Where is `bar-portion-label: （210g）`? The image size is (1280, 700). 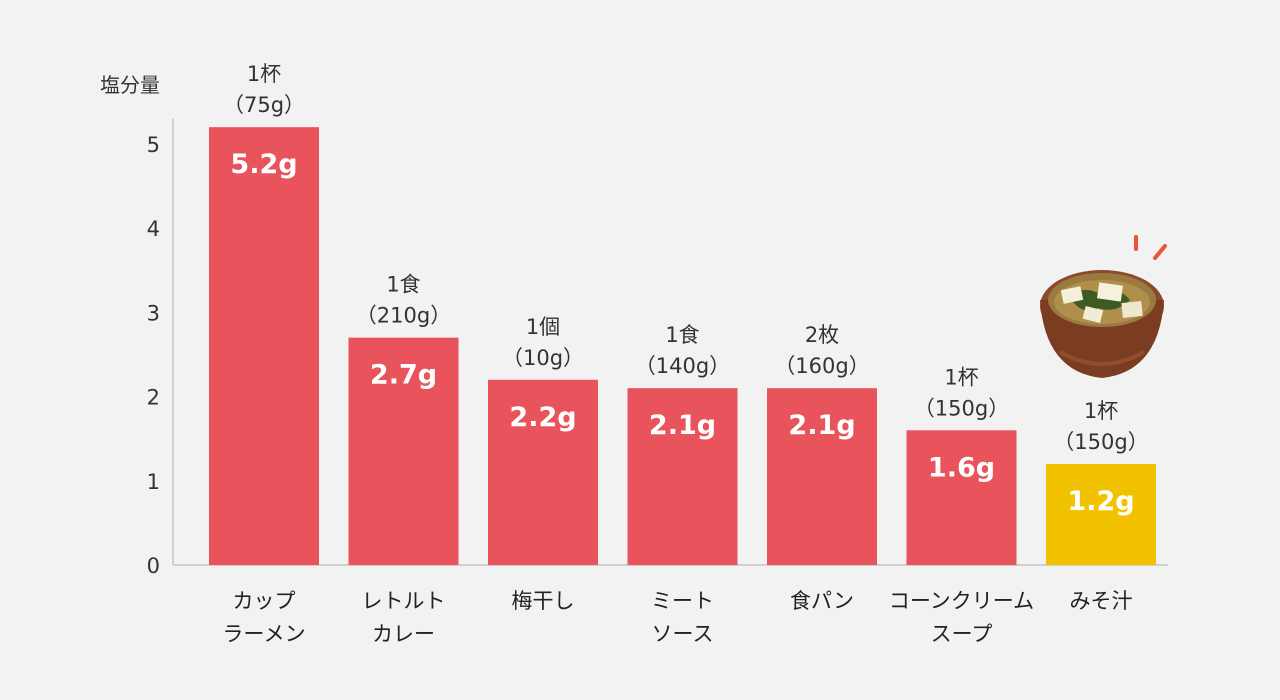
bar-portion-label: （210g） is located at coordinates (403, 316).